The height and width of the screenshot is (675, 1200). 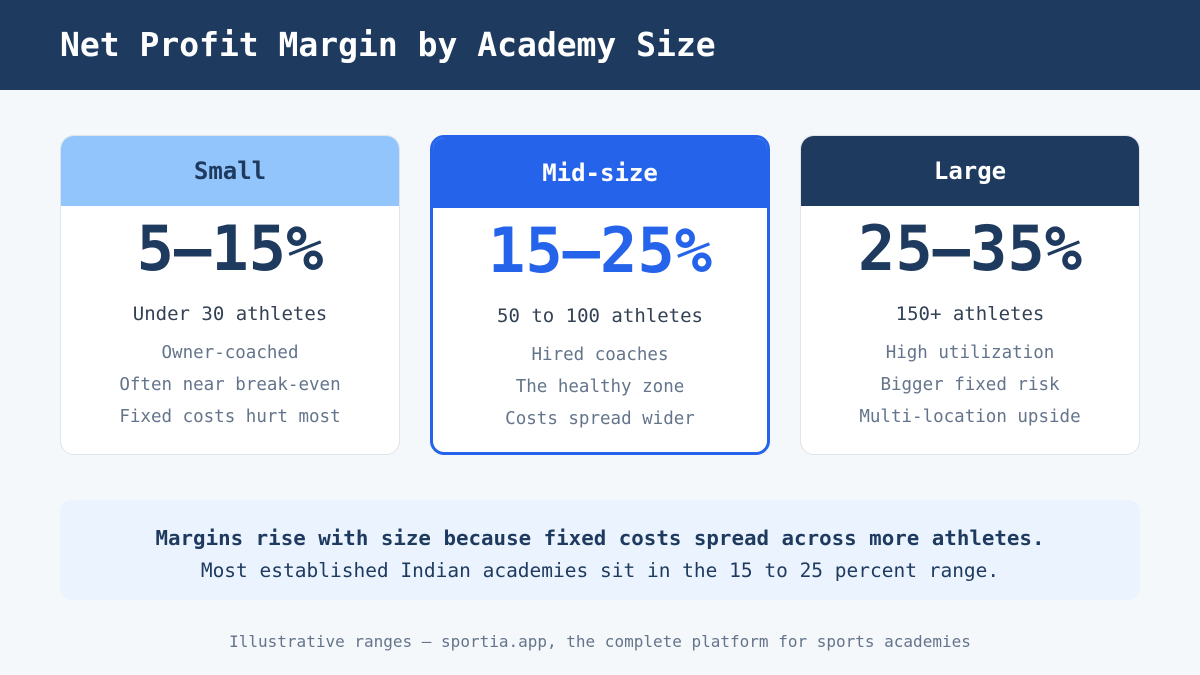 I want to click on point: Often near break-even, so click(x=230, y=385).